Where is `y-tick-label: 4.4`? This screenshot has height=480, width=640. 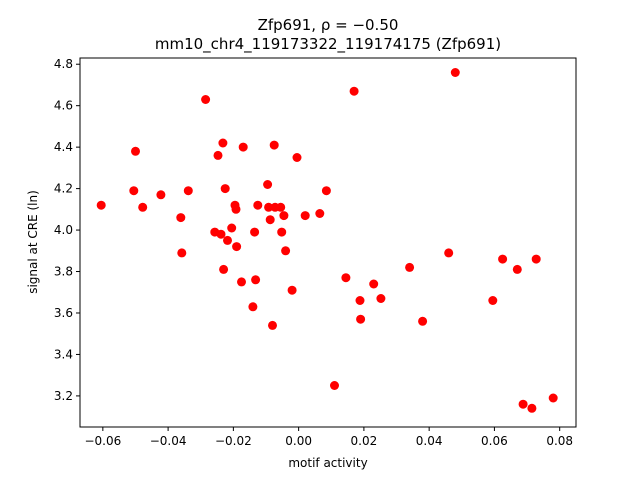
y-tick-label: 4.4 is located at coordinates (63, 147).